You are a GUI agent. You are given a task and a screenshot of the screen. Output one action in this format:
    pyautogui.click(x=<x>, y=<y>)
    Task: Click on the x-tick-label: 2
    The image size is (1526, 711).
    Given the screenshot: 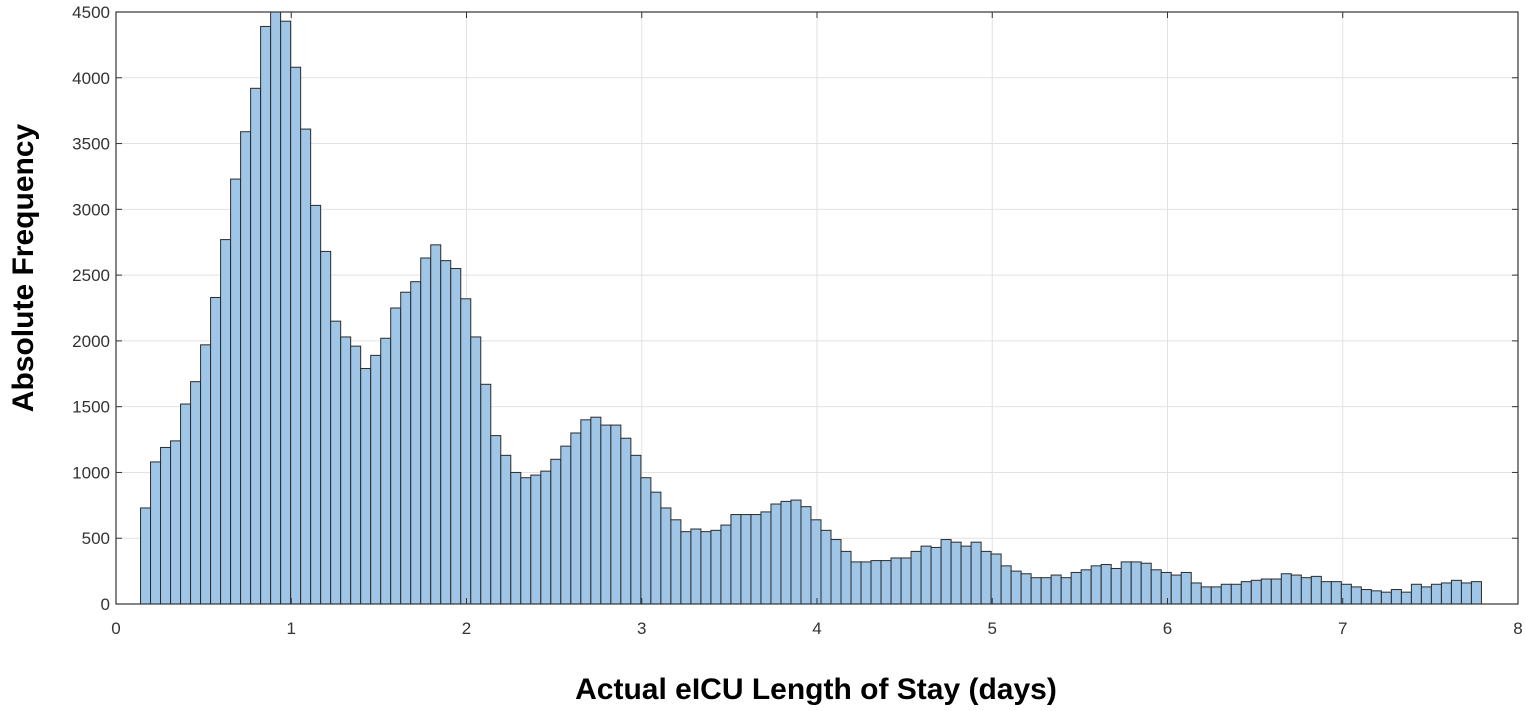 What is the action you would take?
    pyautogui.click(x=466, y=628)
    